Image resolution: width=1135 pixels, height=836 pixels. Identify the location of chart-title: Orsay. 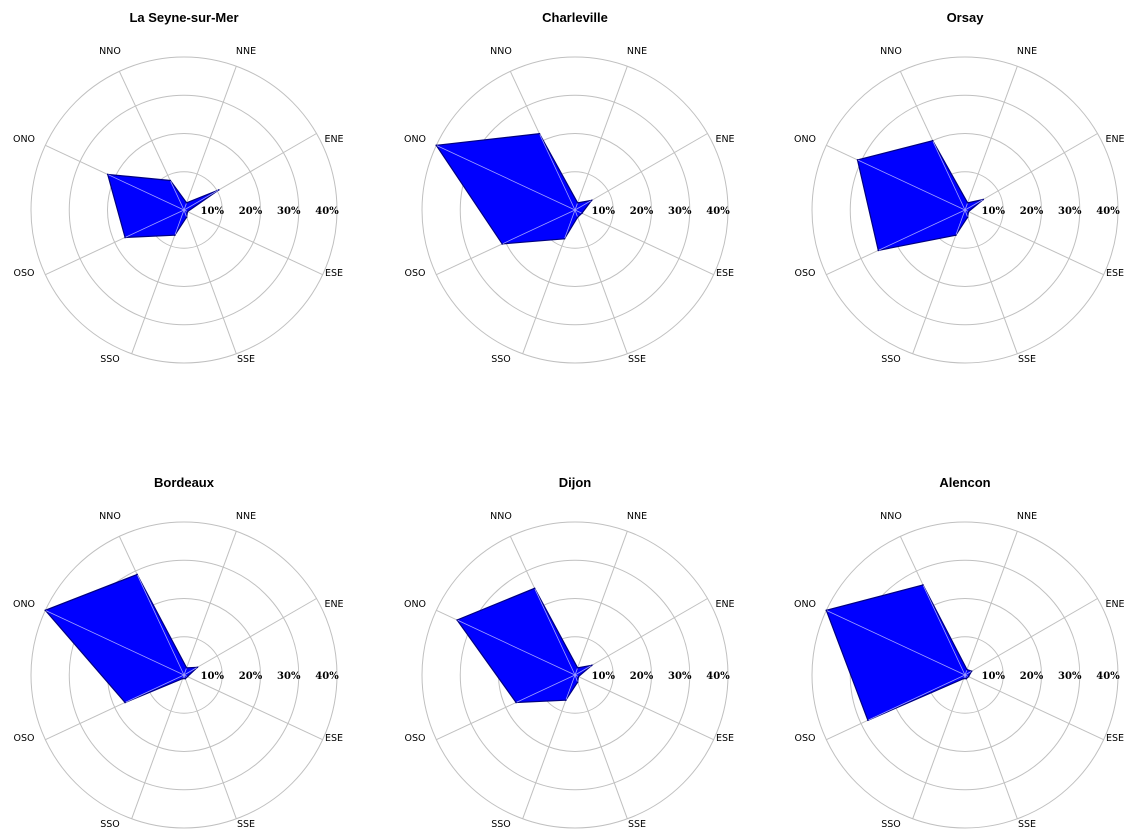
(965, 17).